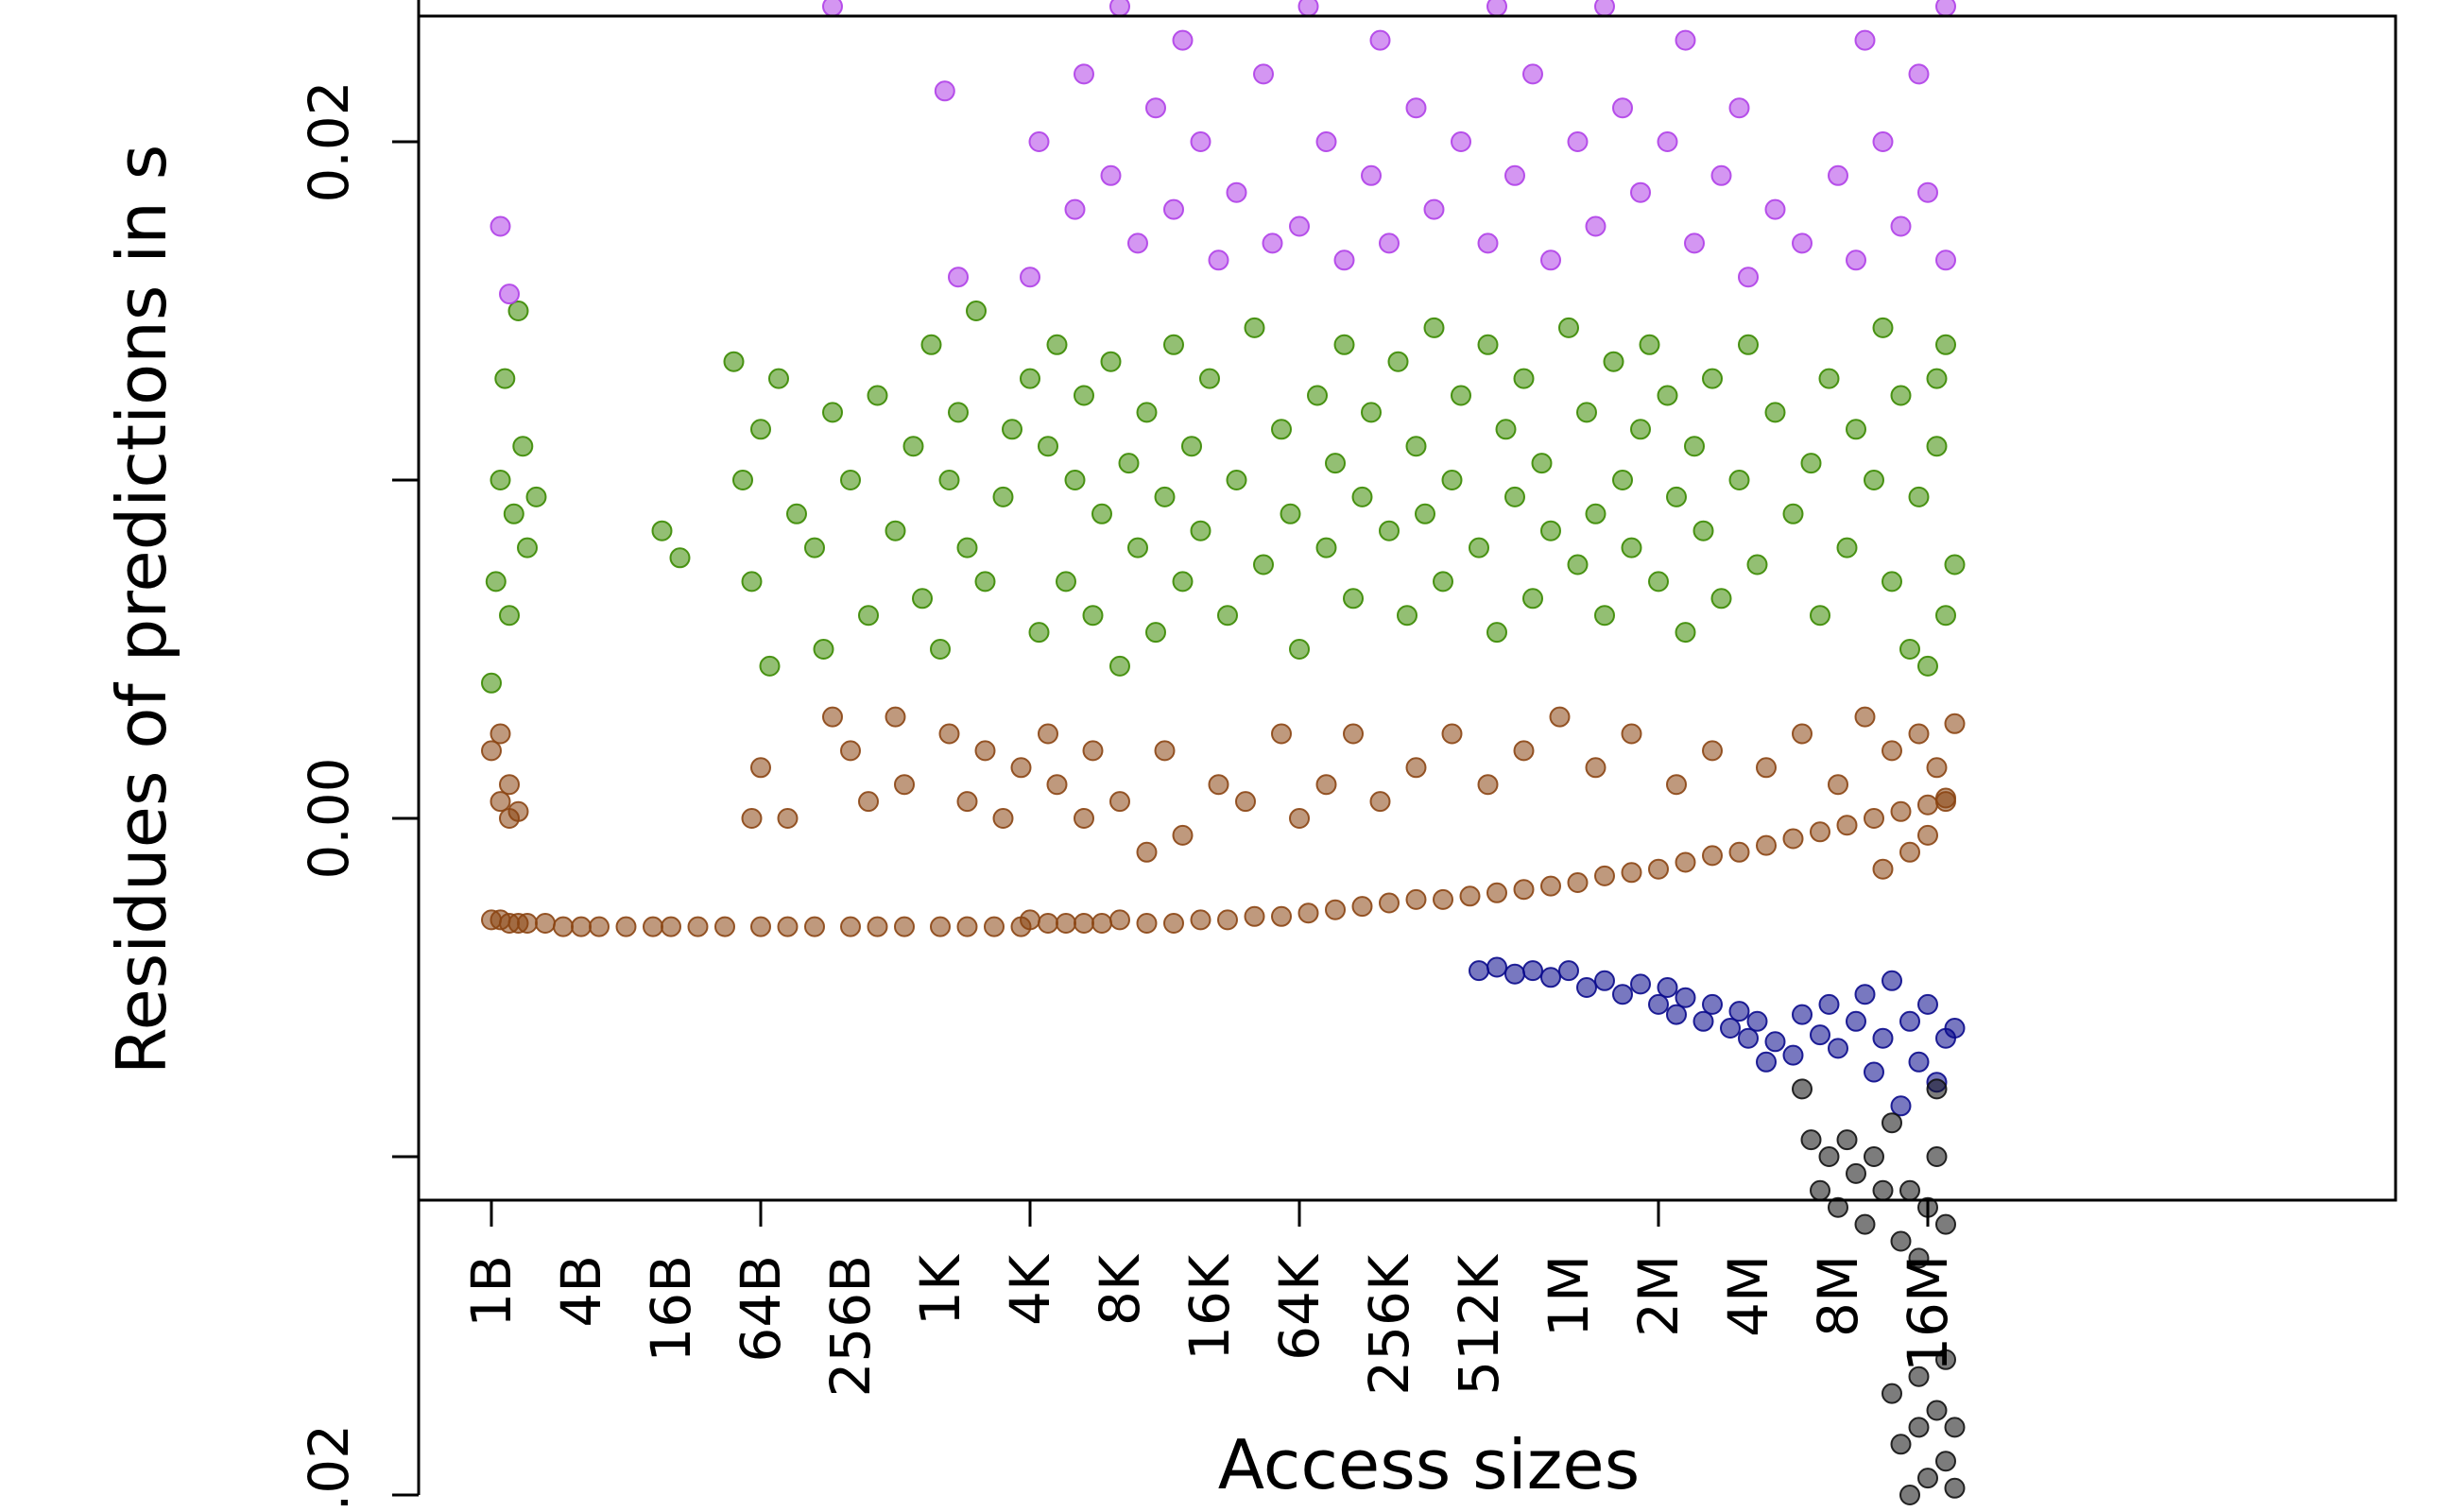  I want to click on y-axis: -0.020.000.020.04, so click(359, 756).